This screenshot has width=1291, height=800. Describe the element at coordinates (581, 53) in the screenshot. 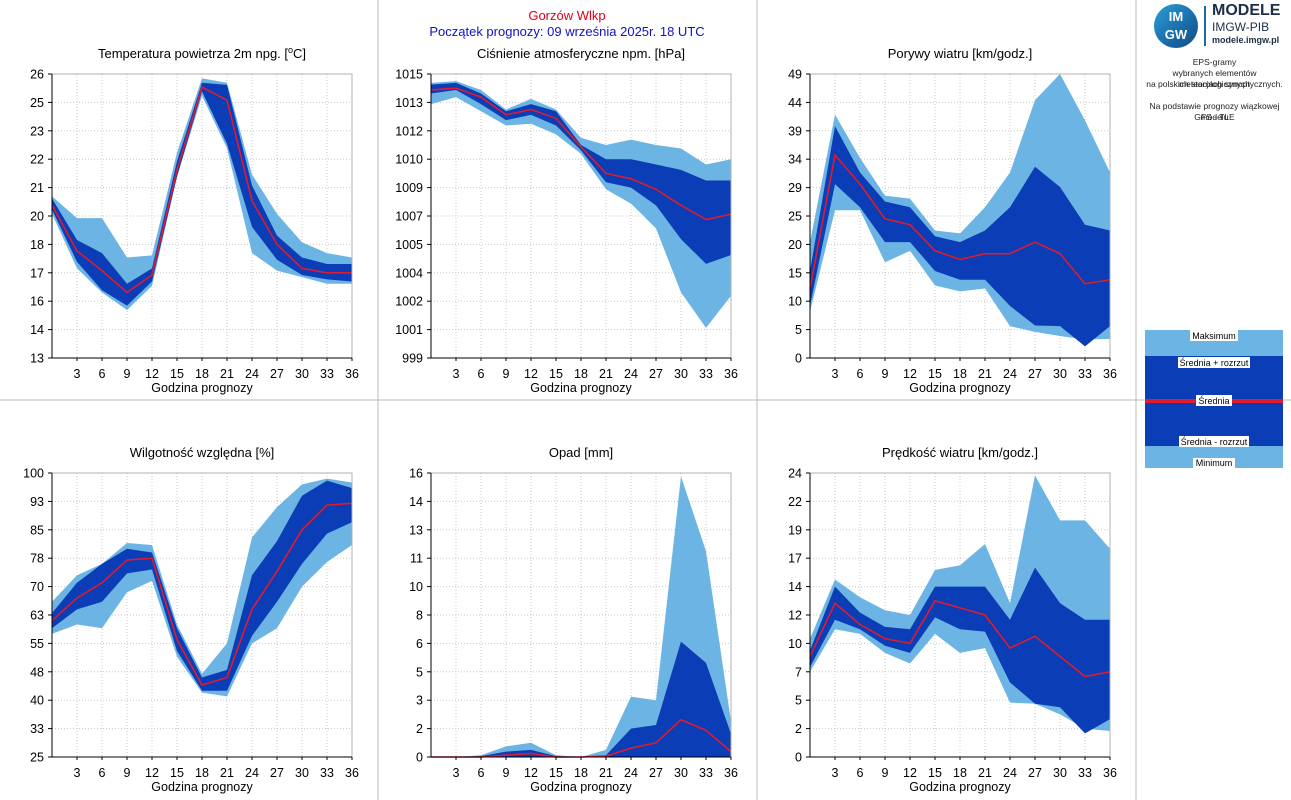

I see `chart-title: Ciśnienie atmosferyczne npm. [hPa]` at that location.